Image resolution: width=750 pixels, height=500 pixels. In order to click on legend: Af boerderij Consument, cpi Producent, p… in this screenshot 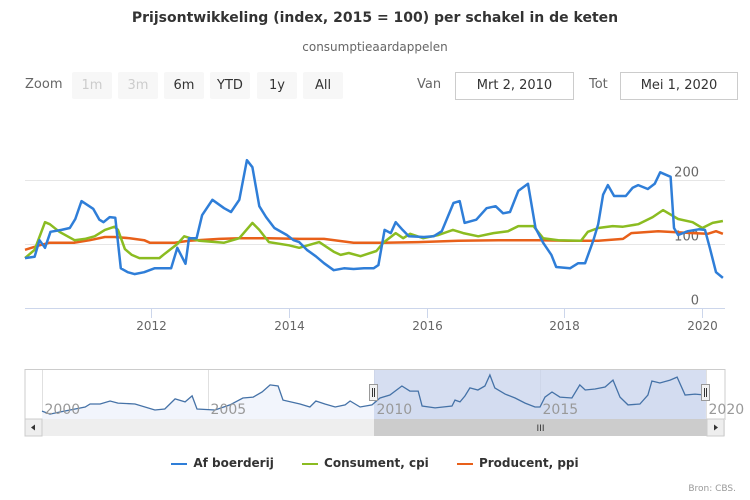, I will do `click(375, 463)`.